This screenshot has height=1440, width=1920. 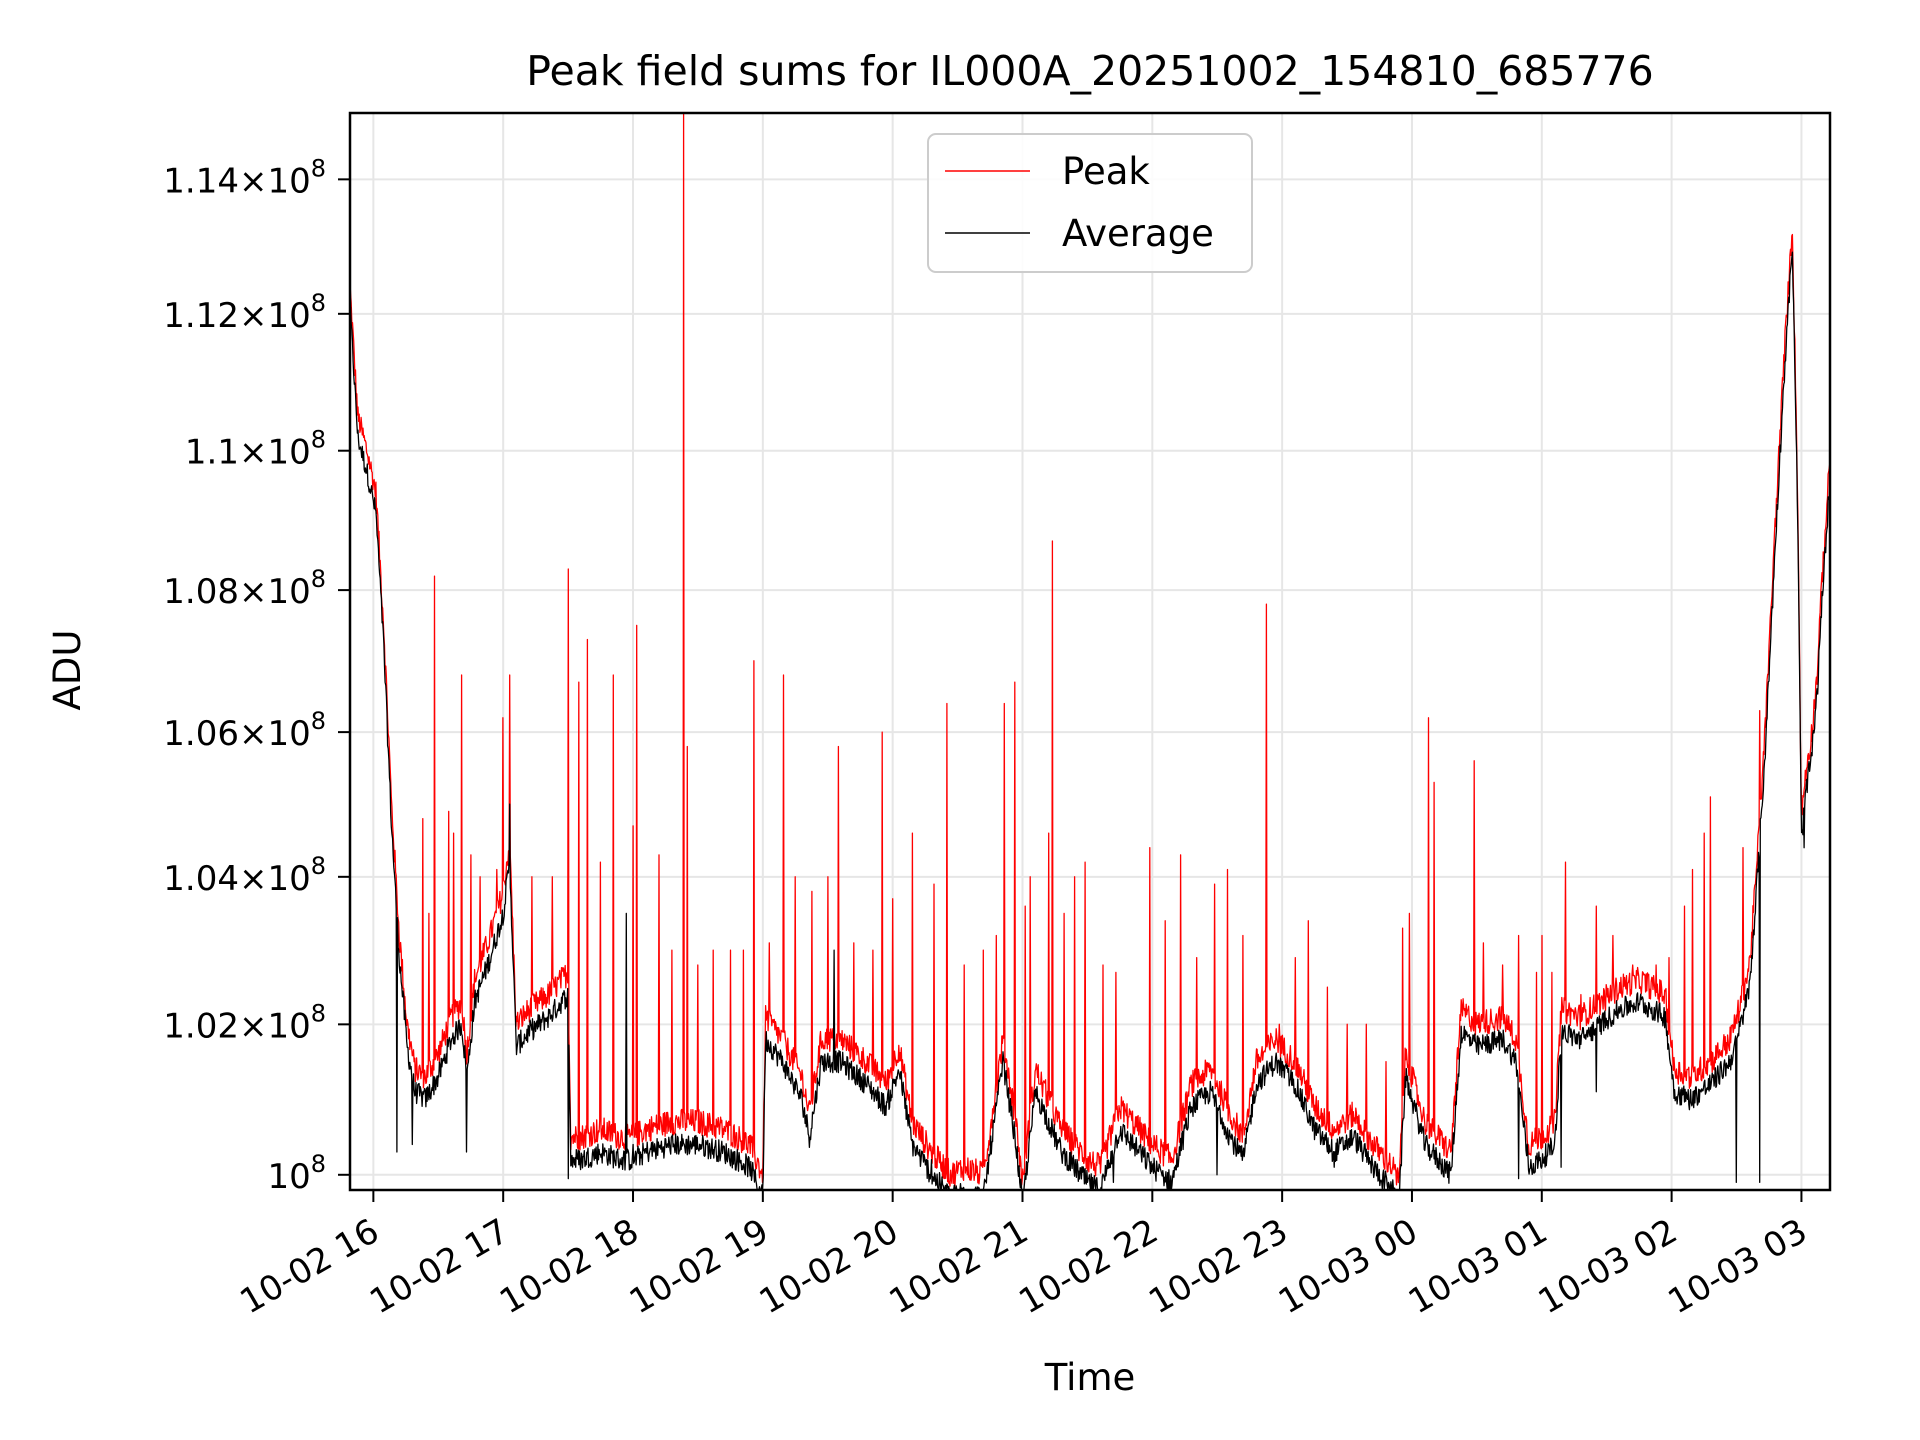 I want to click on legend-box, so click(x=1090, y=203).